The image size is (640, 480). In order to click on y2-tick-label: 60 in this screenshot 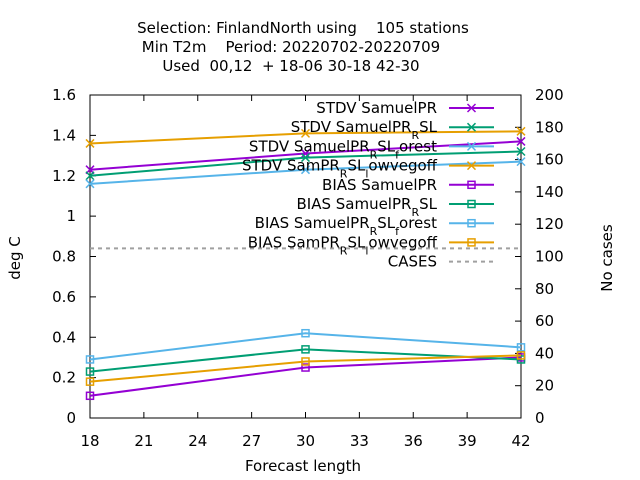, I will do `click(544, 321)`.